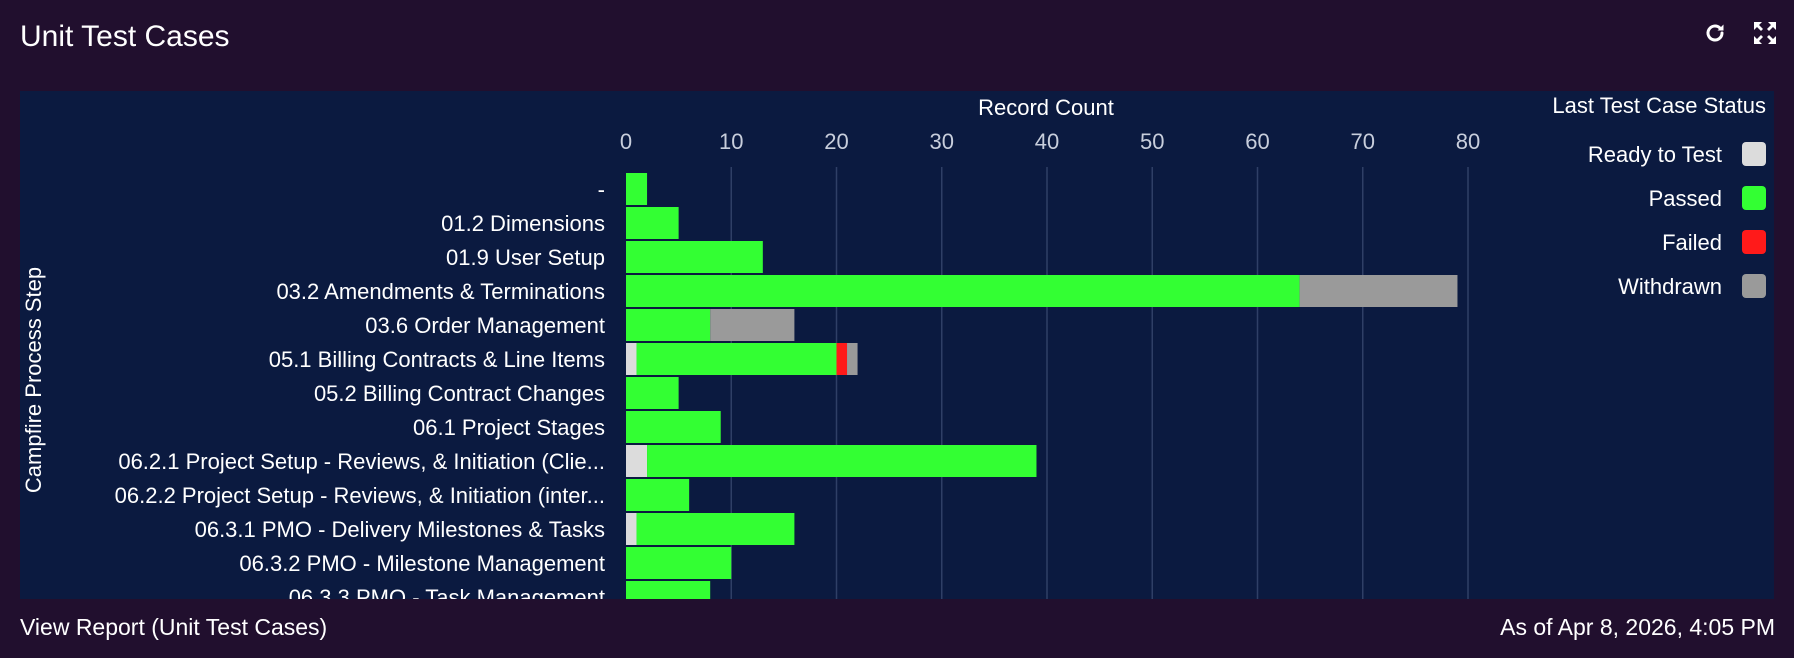 This screenshot has width=1794, height=658. Describe the element at coordinates (525, 257) in the screenshot. I see `category-label: 01.9 User Setup` at that location.